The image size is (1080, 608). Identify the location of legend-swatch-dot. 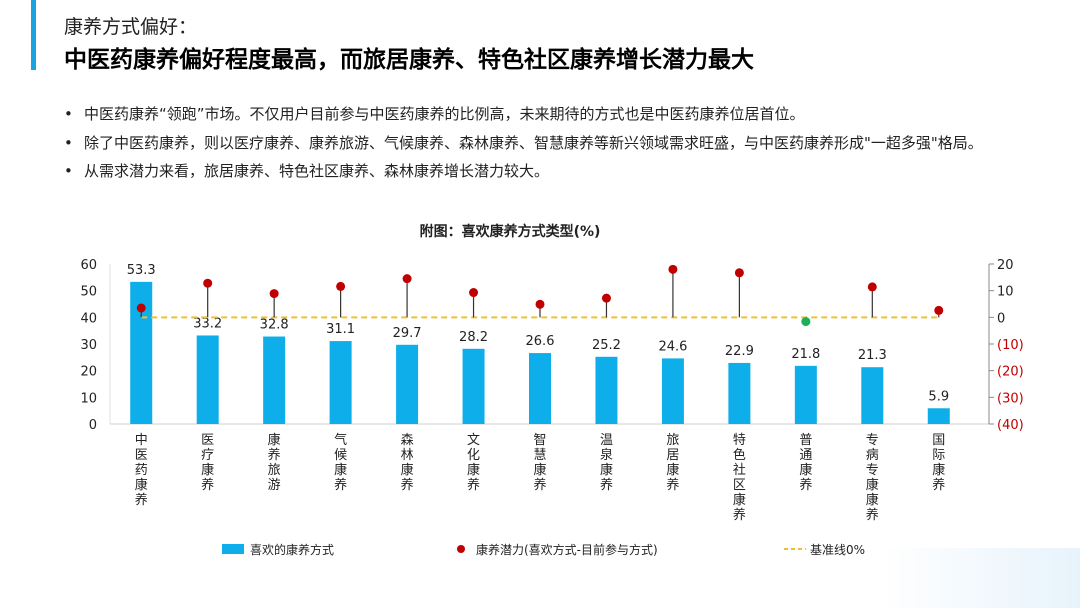
(461, 549).